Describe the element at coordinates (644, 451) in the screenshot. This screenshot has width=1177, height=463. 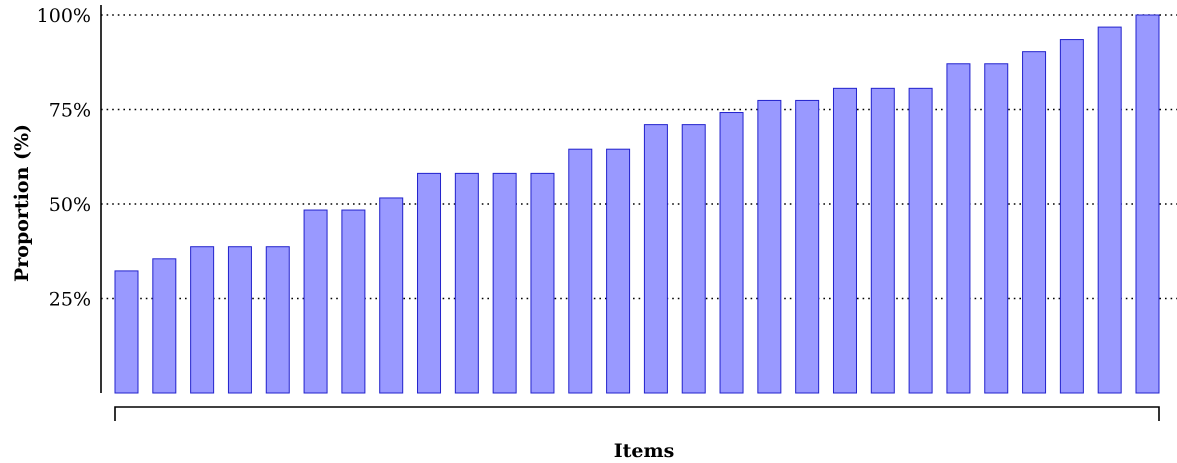
I see `x-axis-title: Items` at that location.